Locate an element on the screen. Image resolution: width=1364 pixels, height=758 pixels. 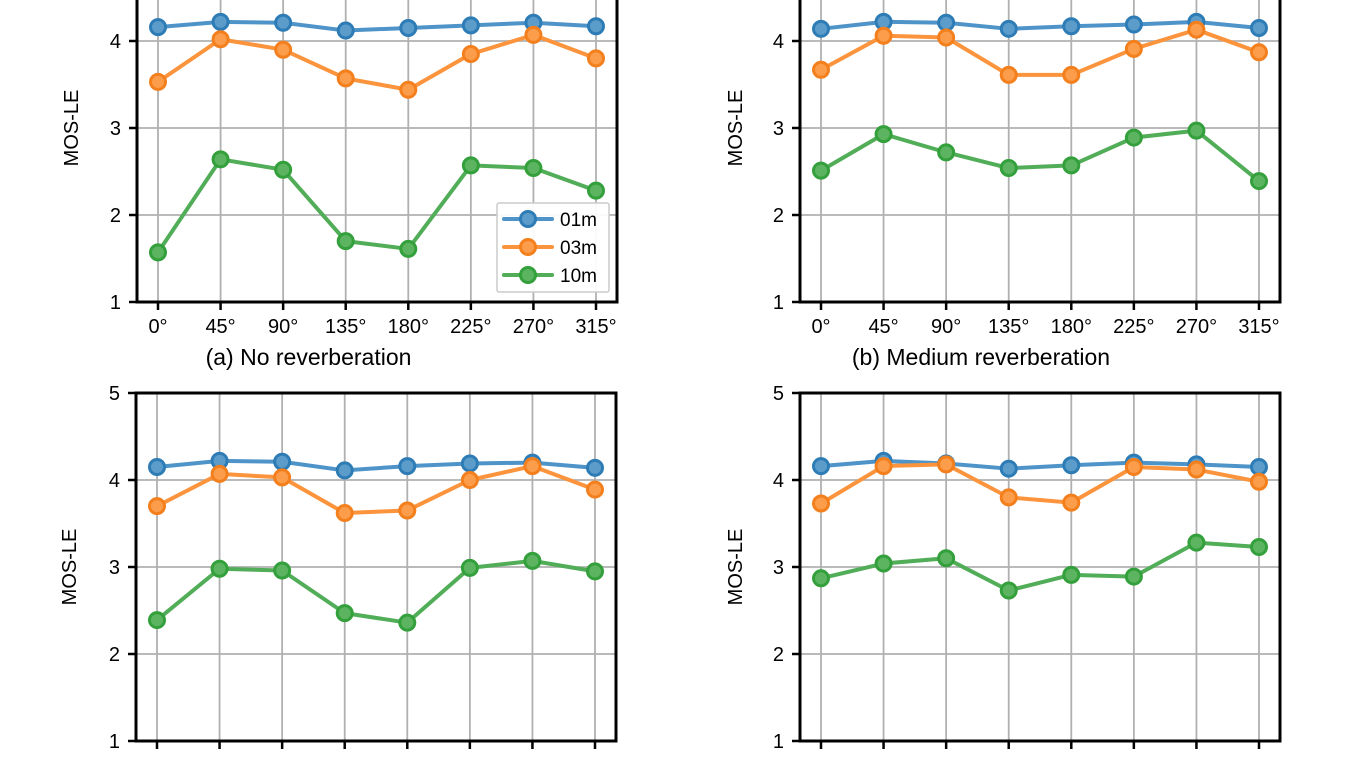
series-10m-d is located at coordinates (1040, 566).